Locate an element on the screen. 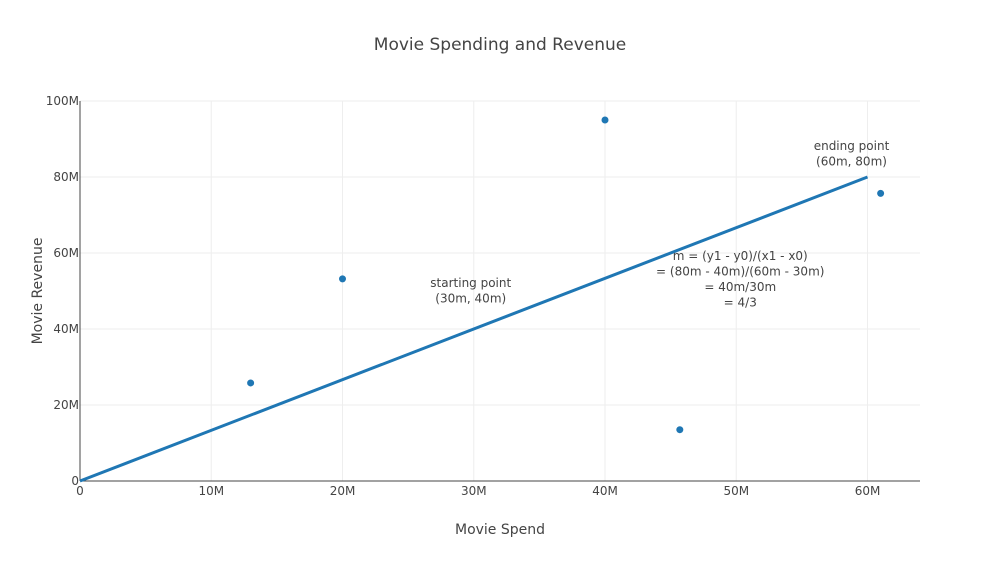 The image size is (1000, 561). x-axis-title: Movie Spend is located at coordinates (500, 530).